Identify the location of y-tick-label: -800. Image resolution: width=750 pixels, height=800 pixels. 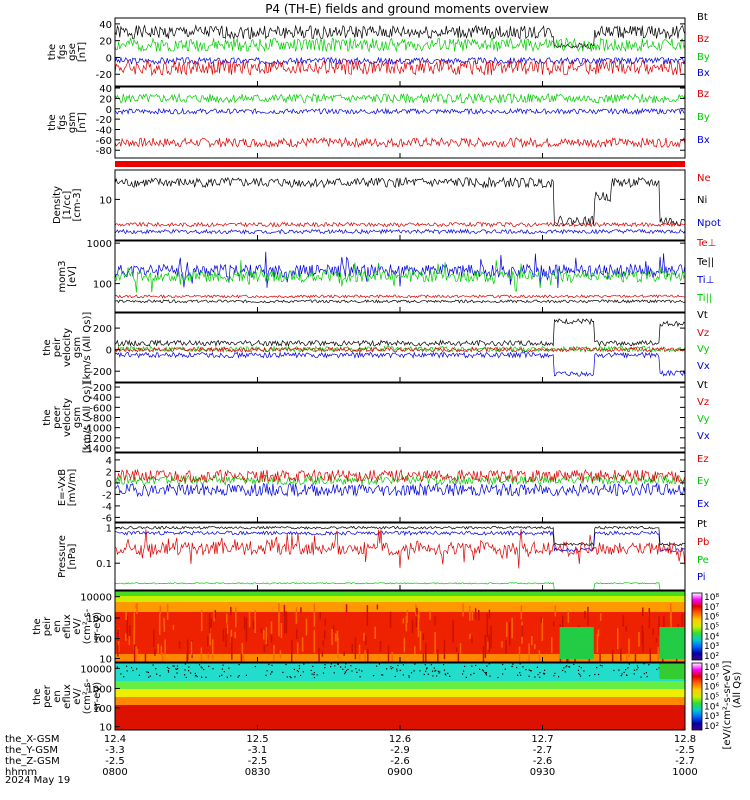
(100, 419).